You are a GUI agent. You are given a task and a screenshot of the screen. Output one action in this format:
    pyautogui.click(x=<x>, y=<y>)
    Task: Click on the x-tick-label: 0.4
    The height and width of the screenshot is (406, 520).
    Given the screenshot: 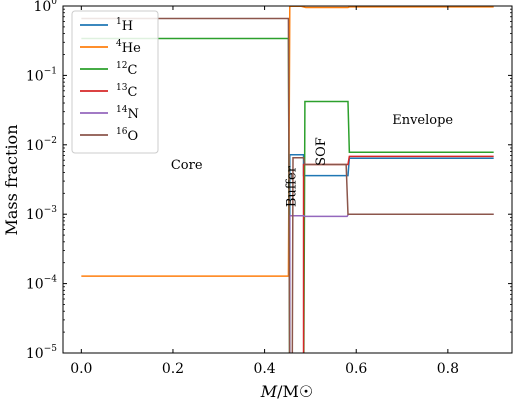 What is the action you would take?
    pyautogui.click(x=264, y=369)
    